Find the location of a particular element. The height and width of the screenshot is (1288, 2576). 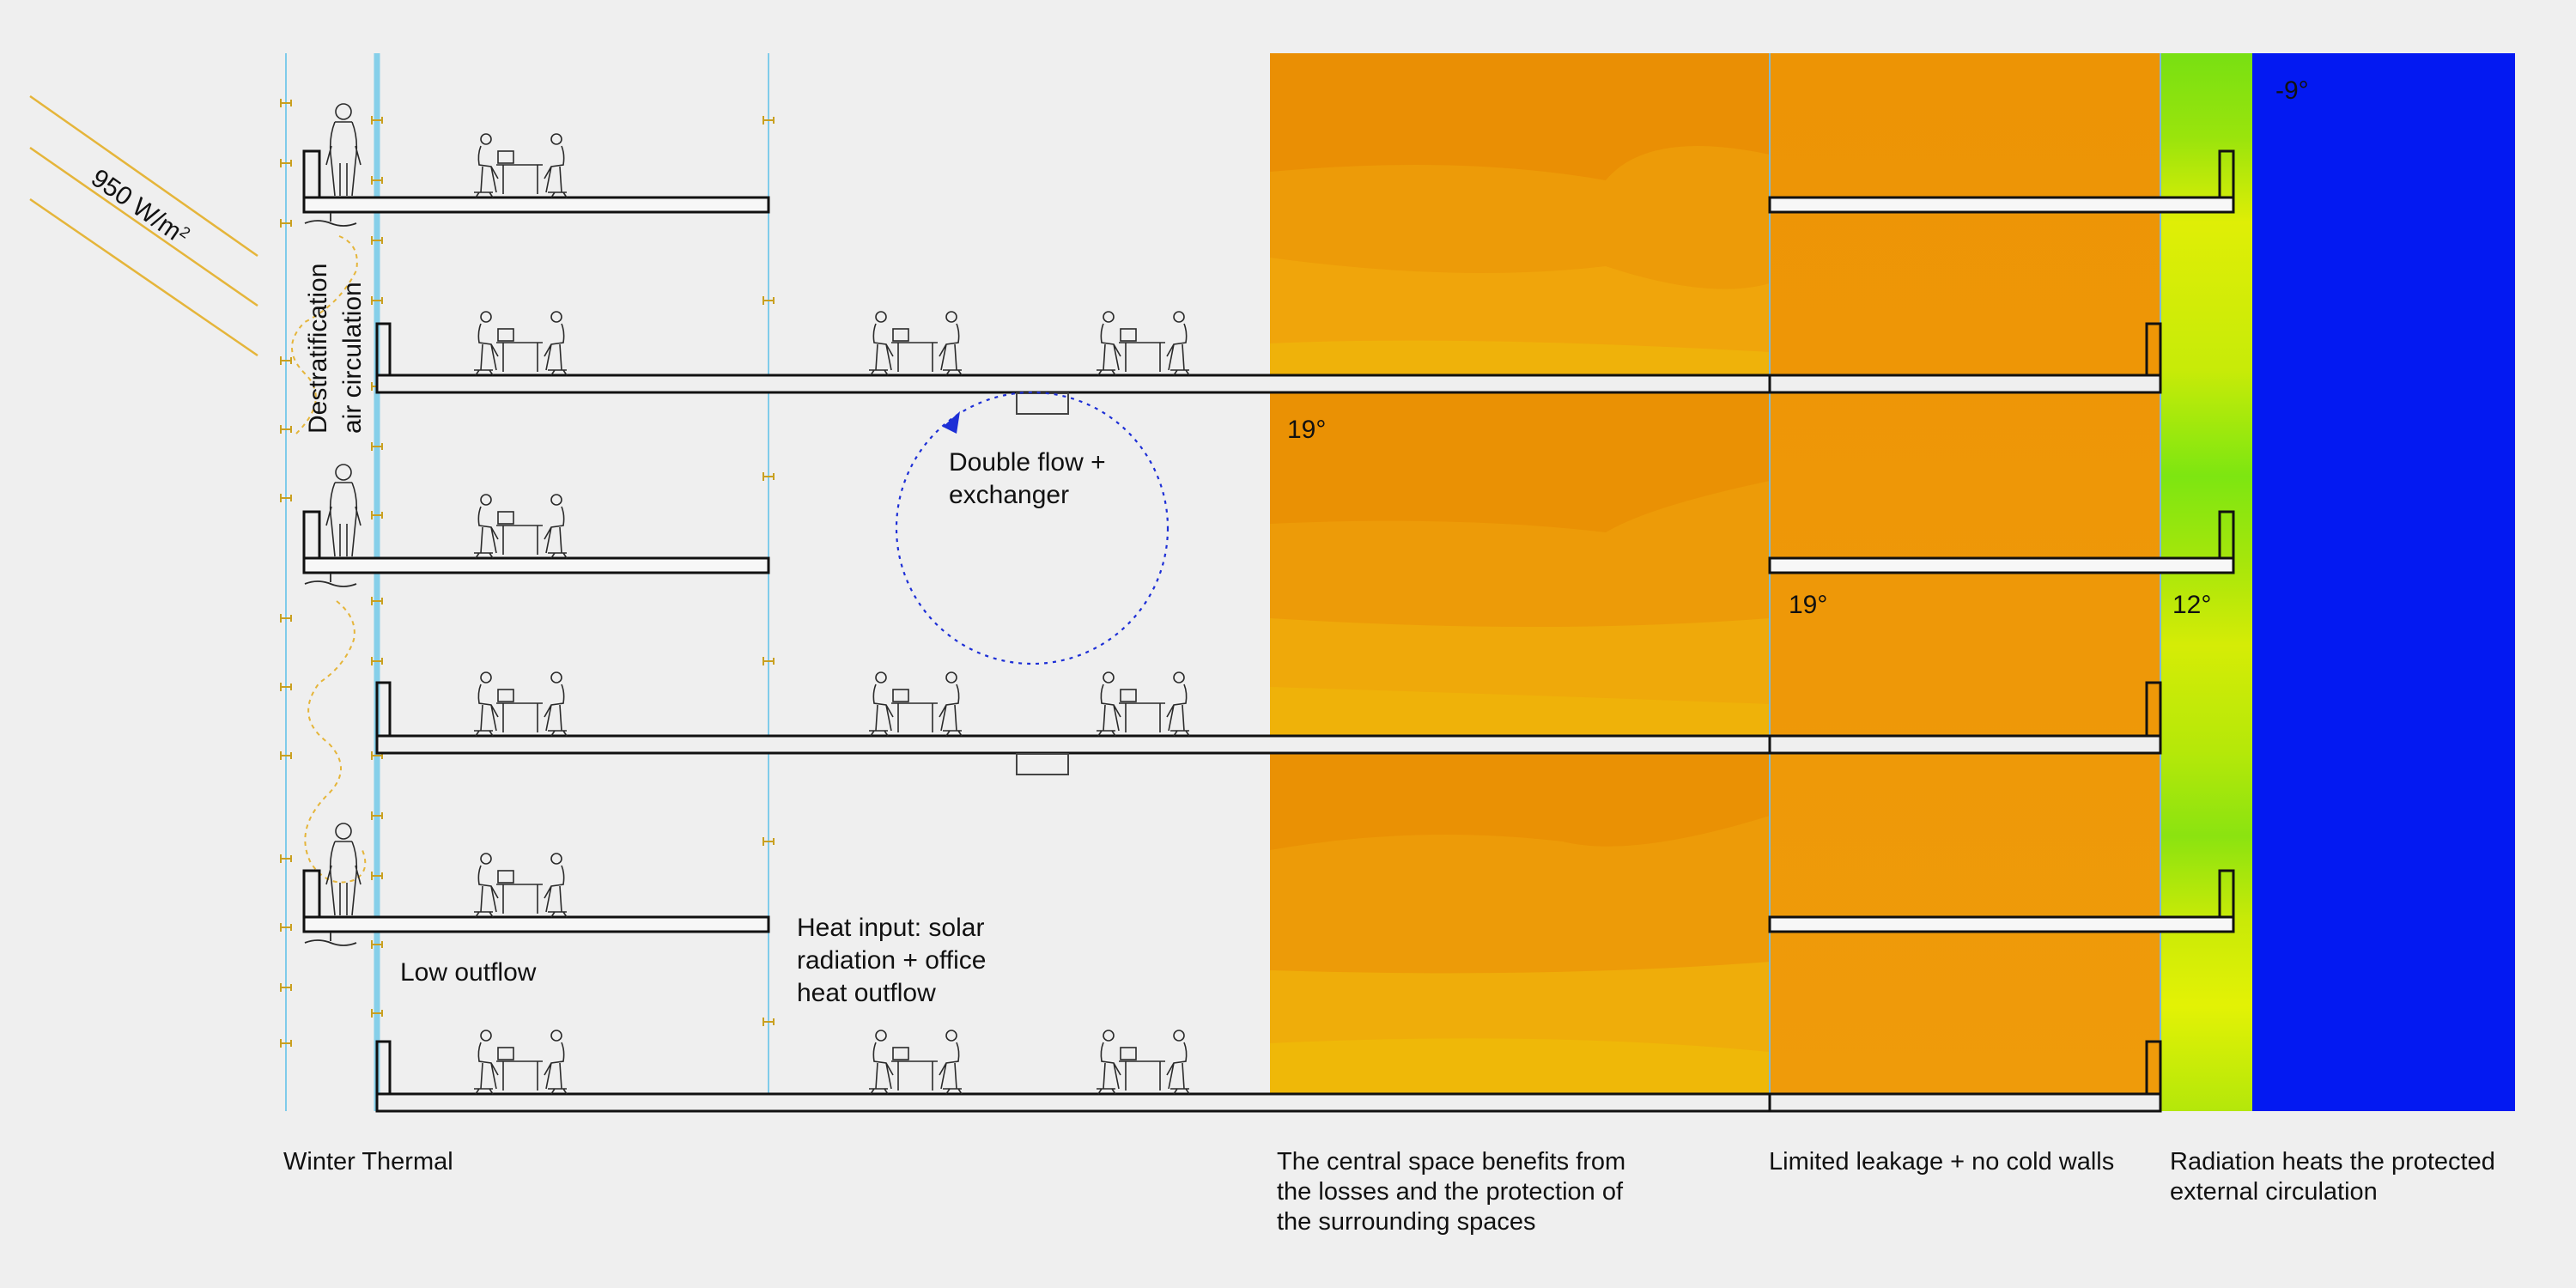

outdoor-temperature: -9° is located at coordinates (2292, 90).